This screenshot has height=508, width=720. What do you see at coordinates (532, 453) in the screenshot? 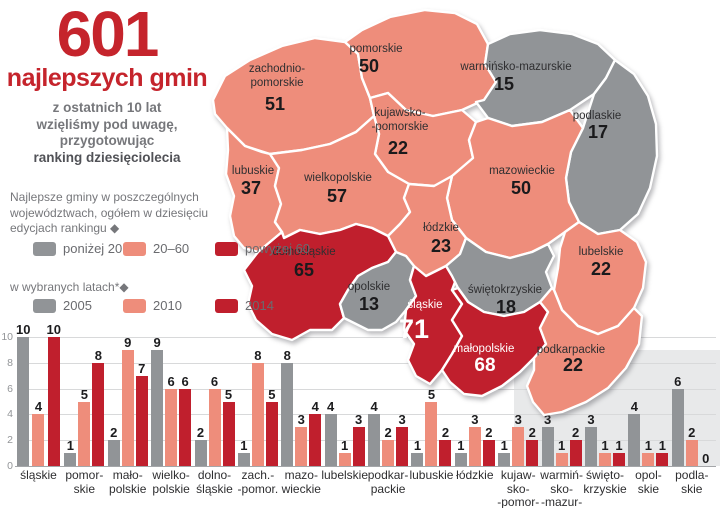
I see `bar-2014-kujawsko-pomorskie` at bounding box center [532, 453].